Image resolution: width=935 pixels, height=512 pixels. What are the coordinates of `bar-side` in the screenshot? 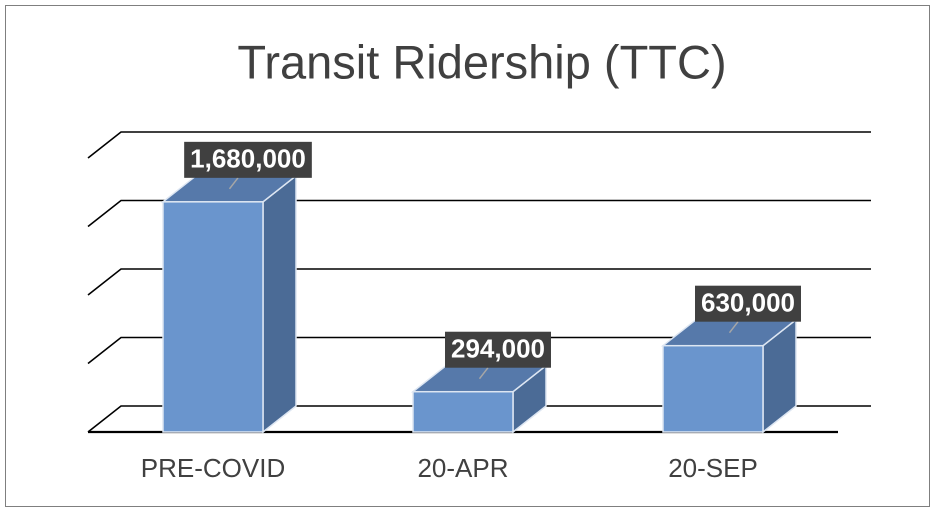 It's located at (279, 304).